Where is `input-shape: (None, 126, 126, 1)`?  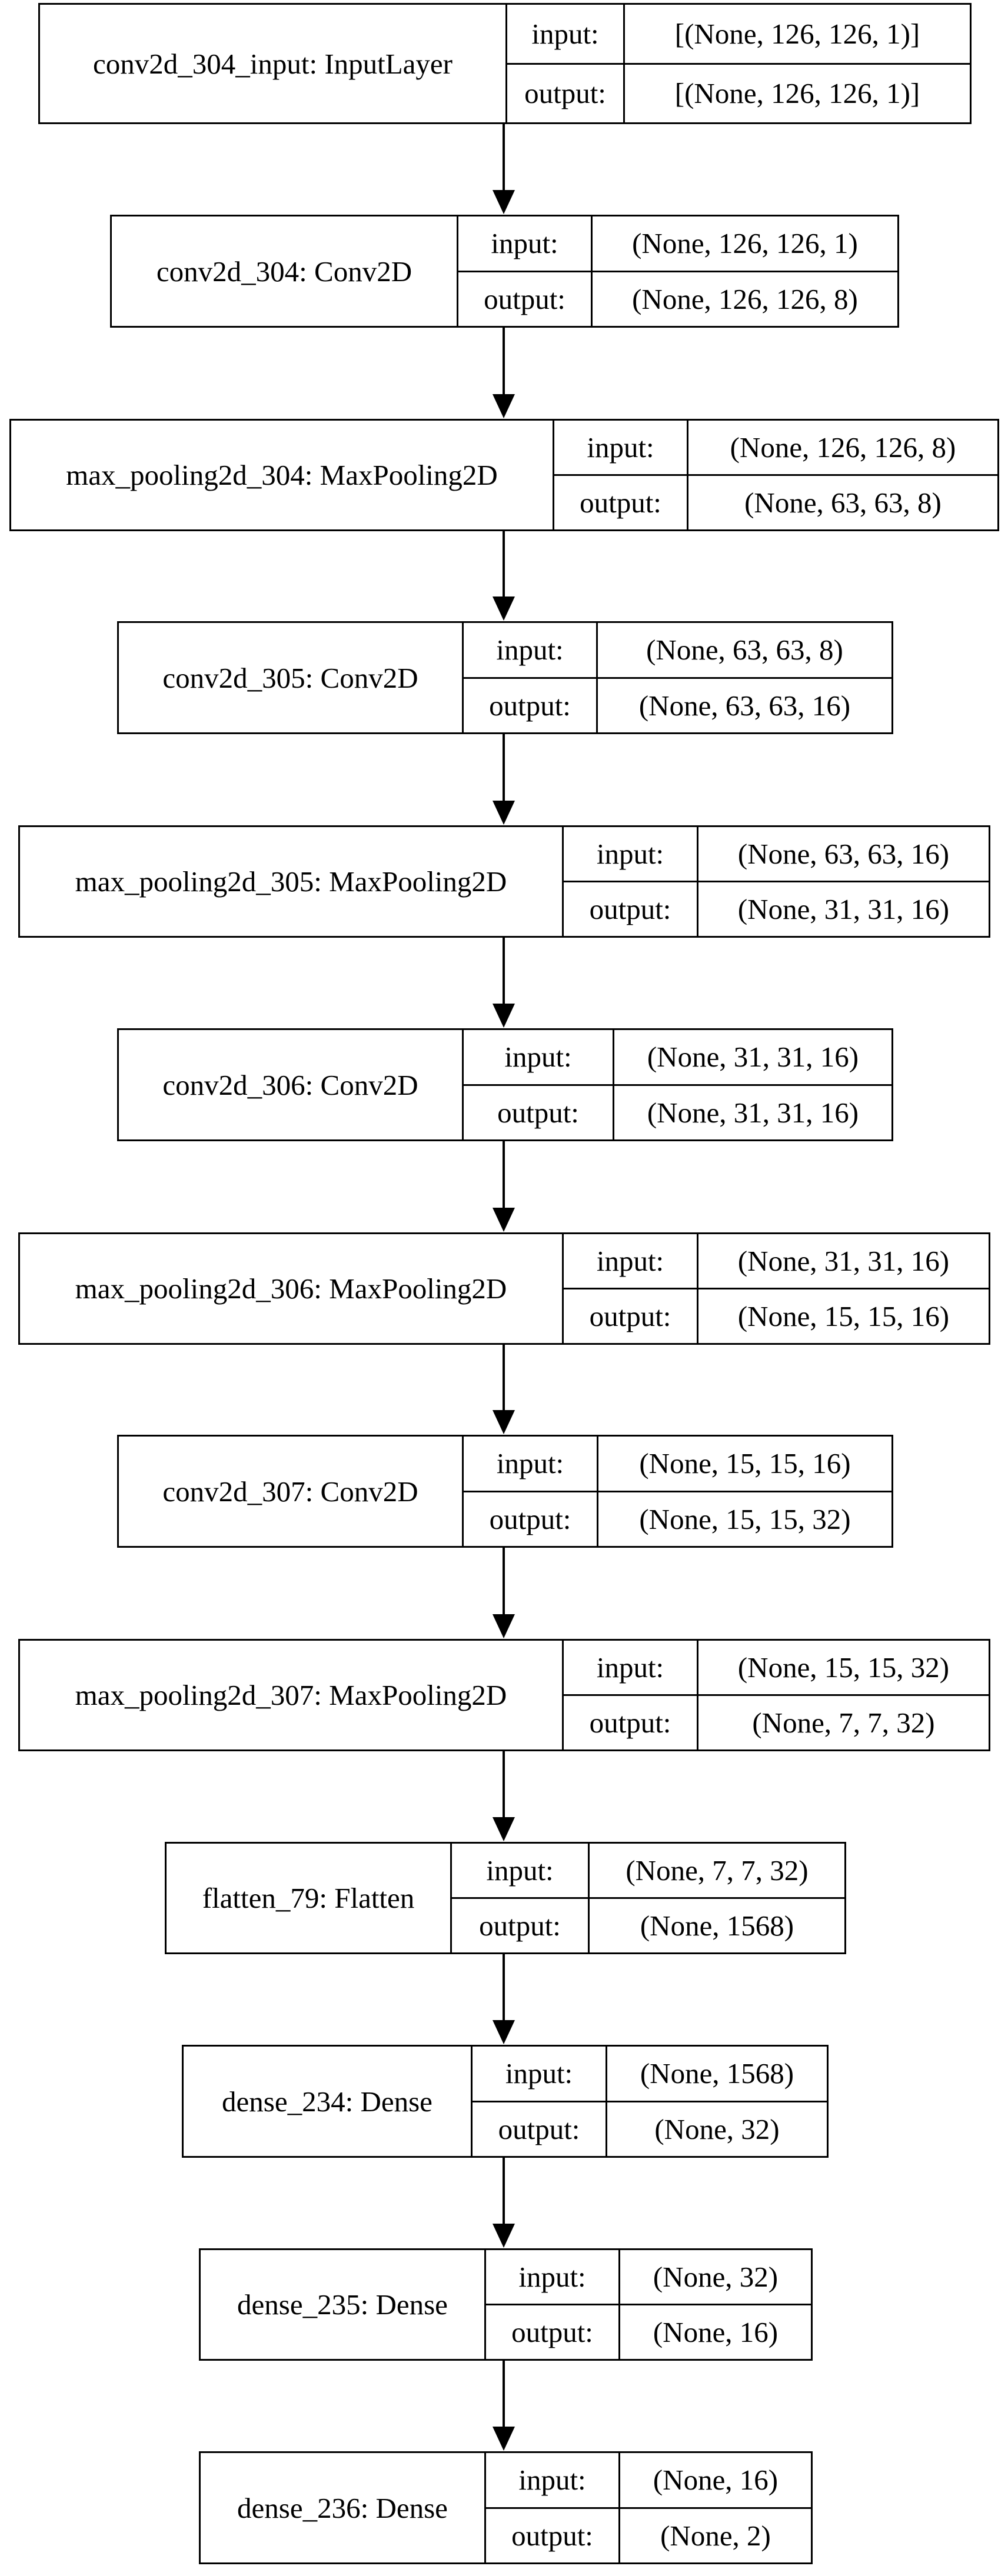 input-shape: (None, 126, 126, 1) is located at coordinates (745, 243).